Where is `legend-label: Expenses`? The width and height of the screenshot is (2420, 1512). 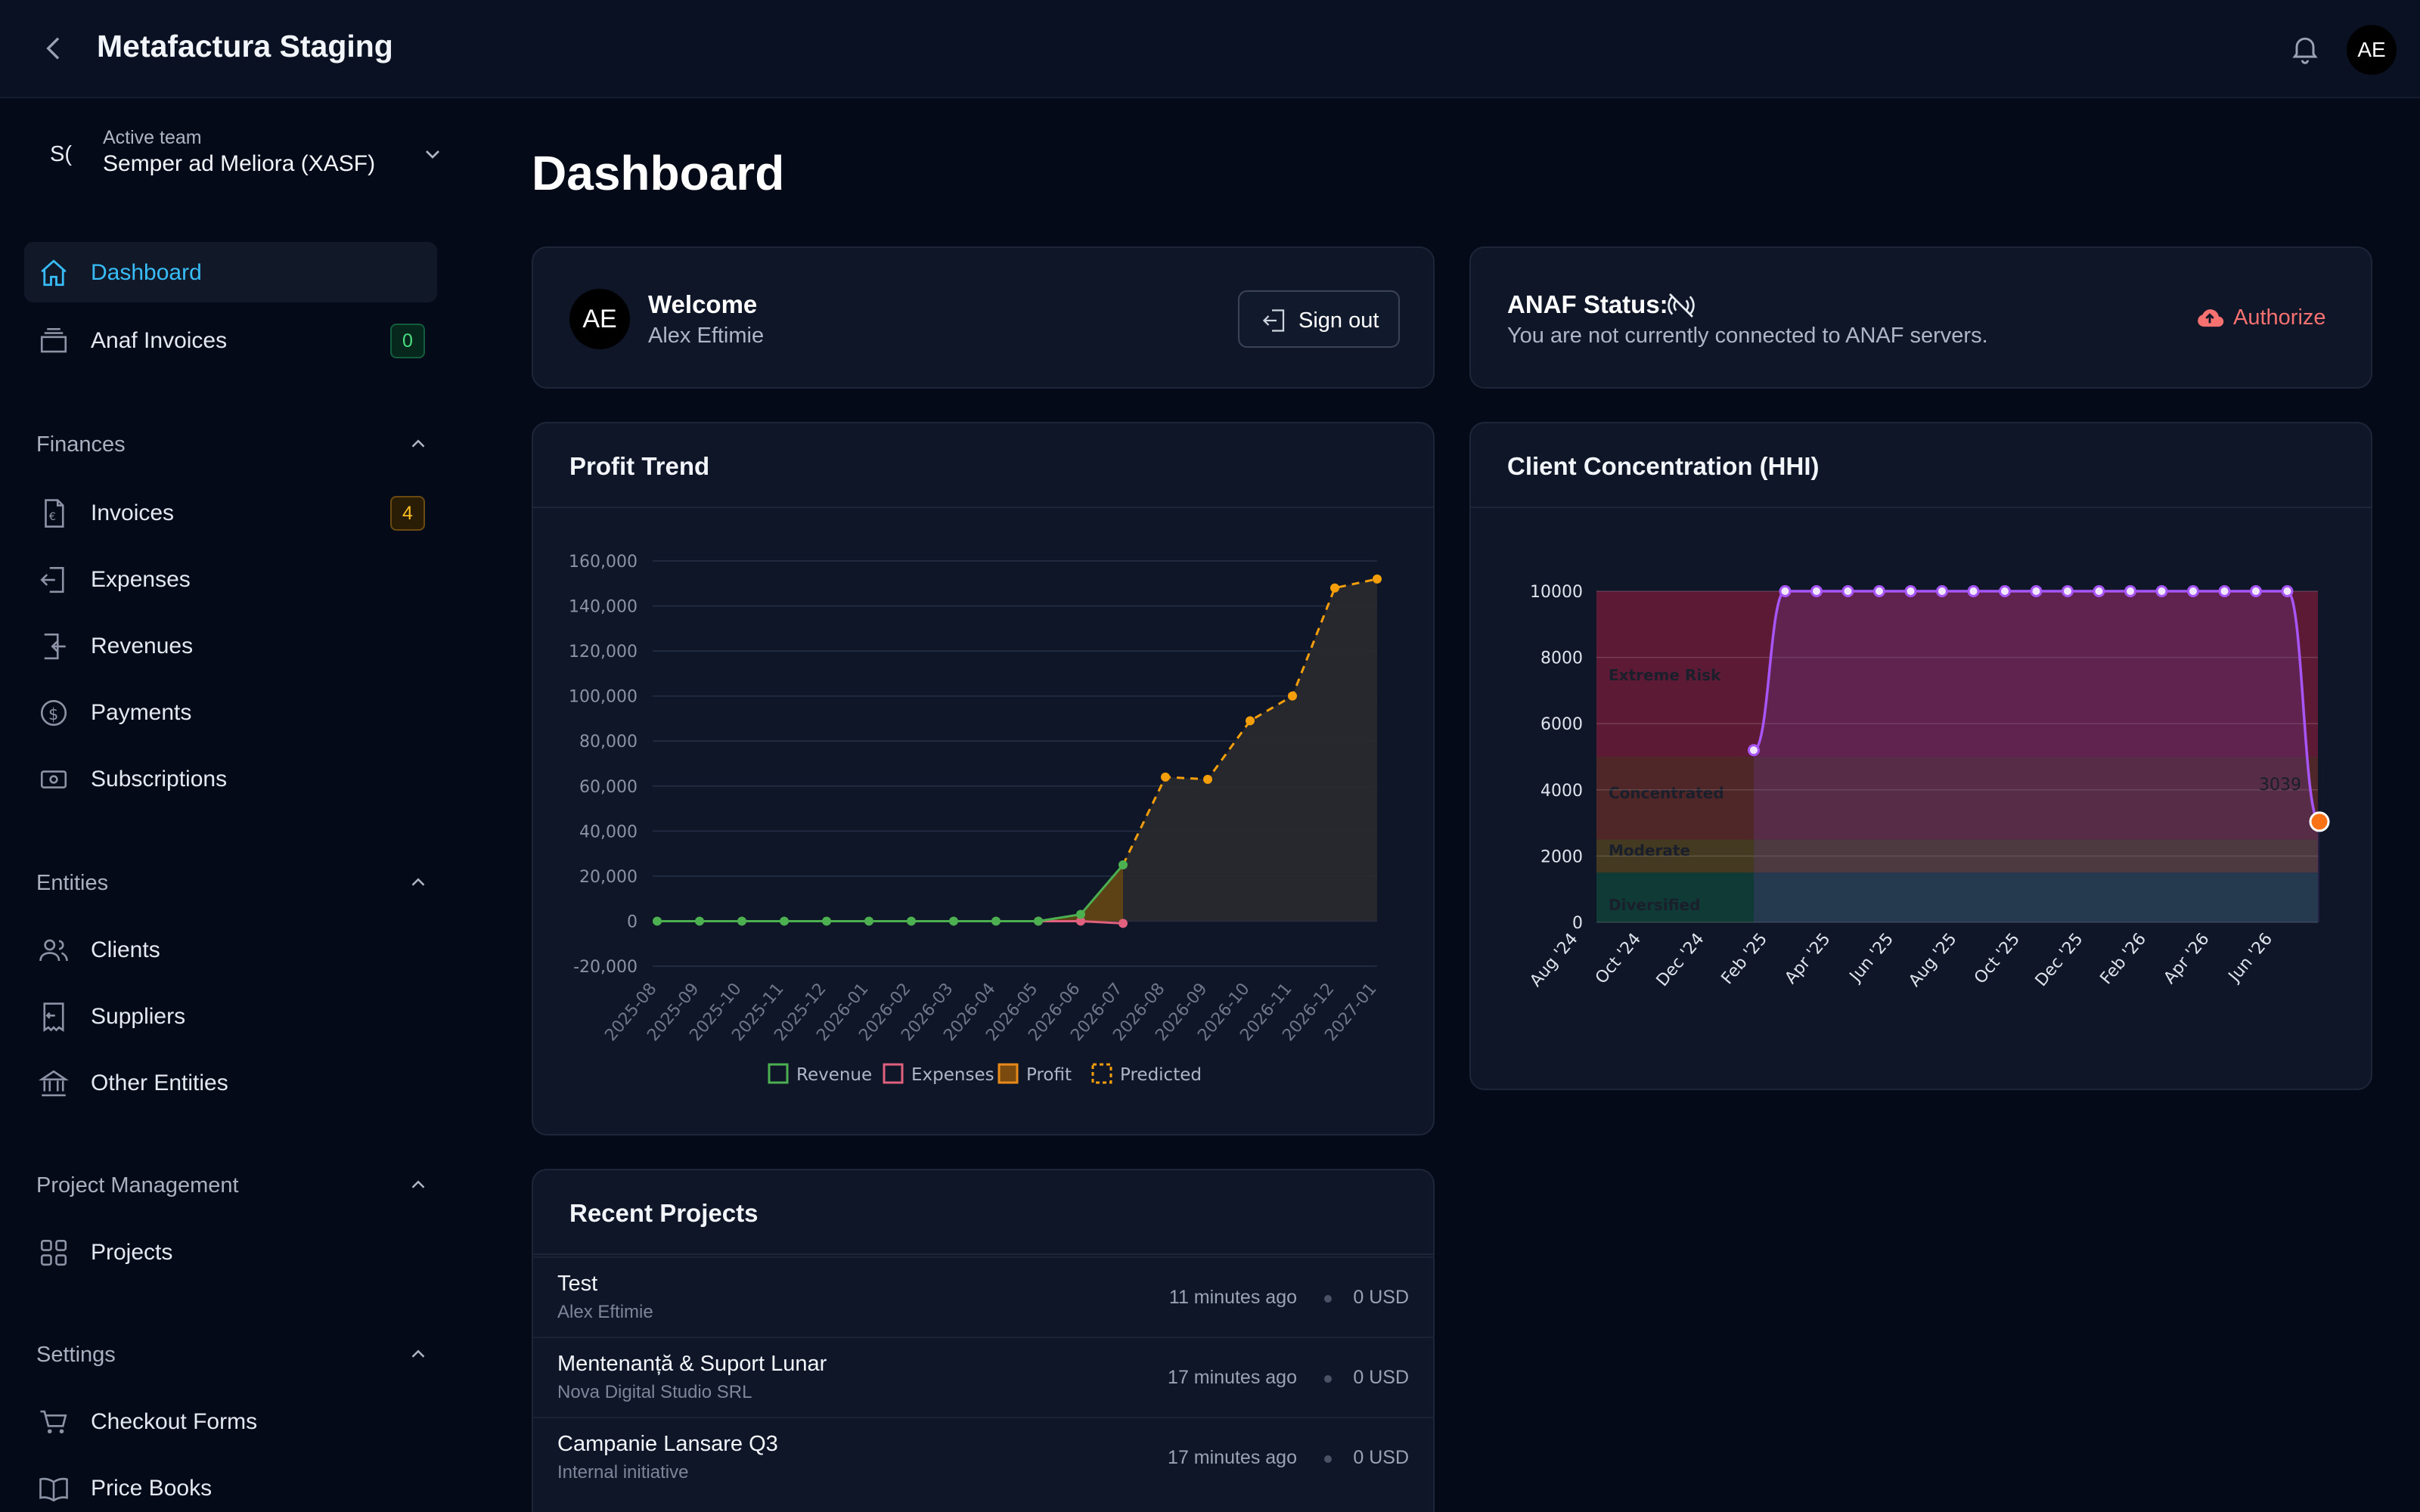 legend-label: Expenses is located at coordinates (952, 1075).